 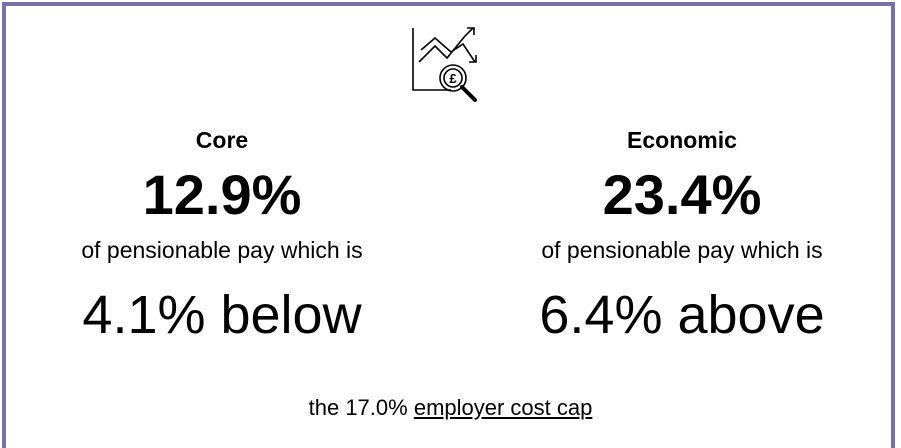 What do you see at coordinates (222, 315) in the screenshot?
I see `comparison: 4.1% below` at bounding box center [222, 315].